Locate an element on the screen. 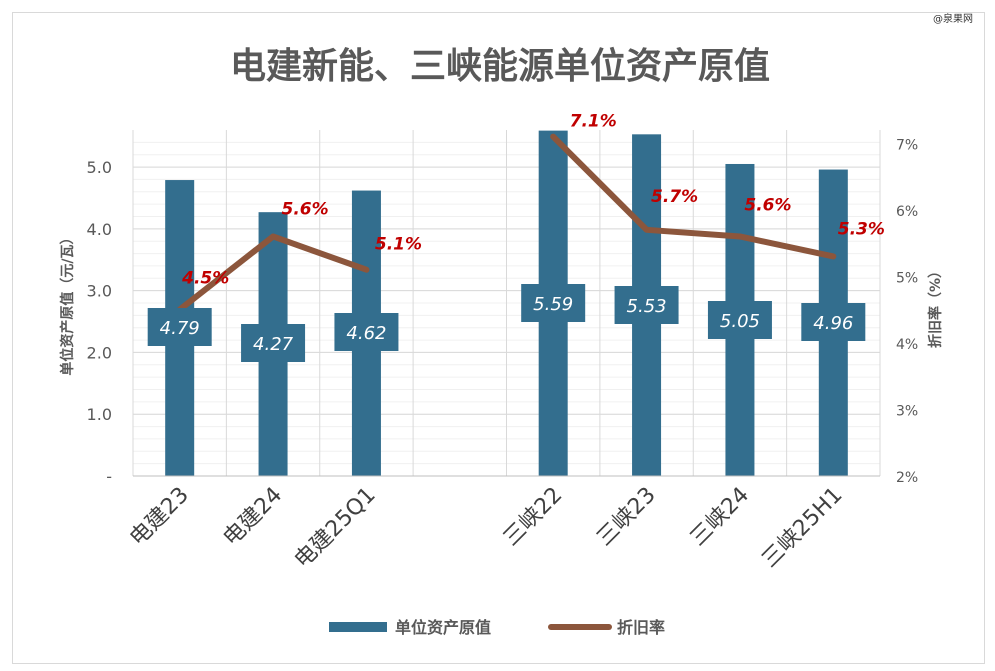 Image resolution: width=995 pixels, height=671 pixels. x-tick-label: 三峡22 is located at coordinates (533, 517).